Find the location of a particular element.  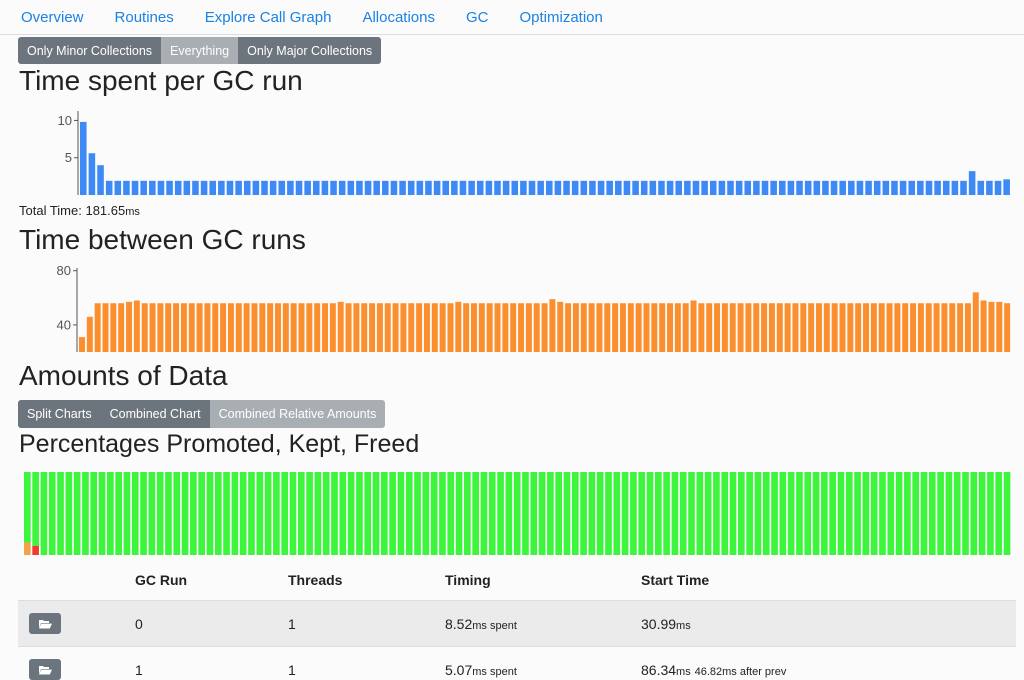

expand-run-button is located at coordinates (45, 669).